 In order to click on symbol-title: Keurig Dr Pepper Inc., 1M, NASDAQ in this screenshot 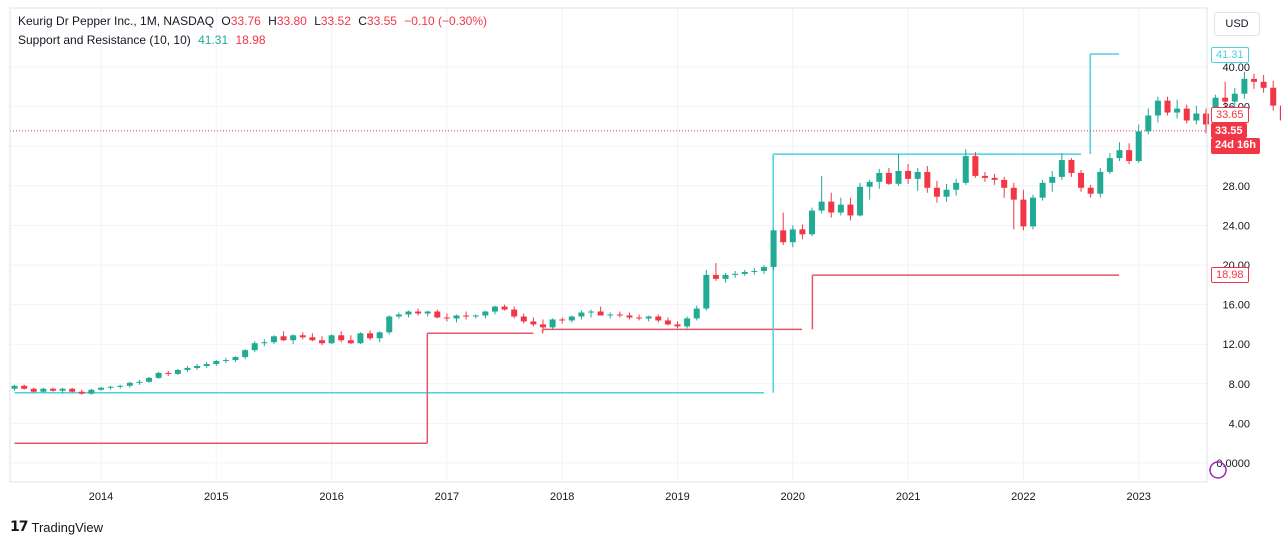, I will do `click(116, 21)`.